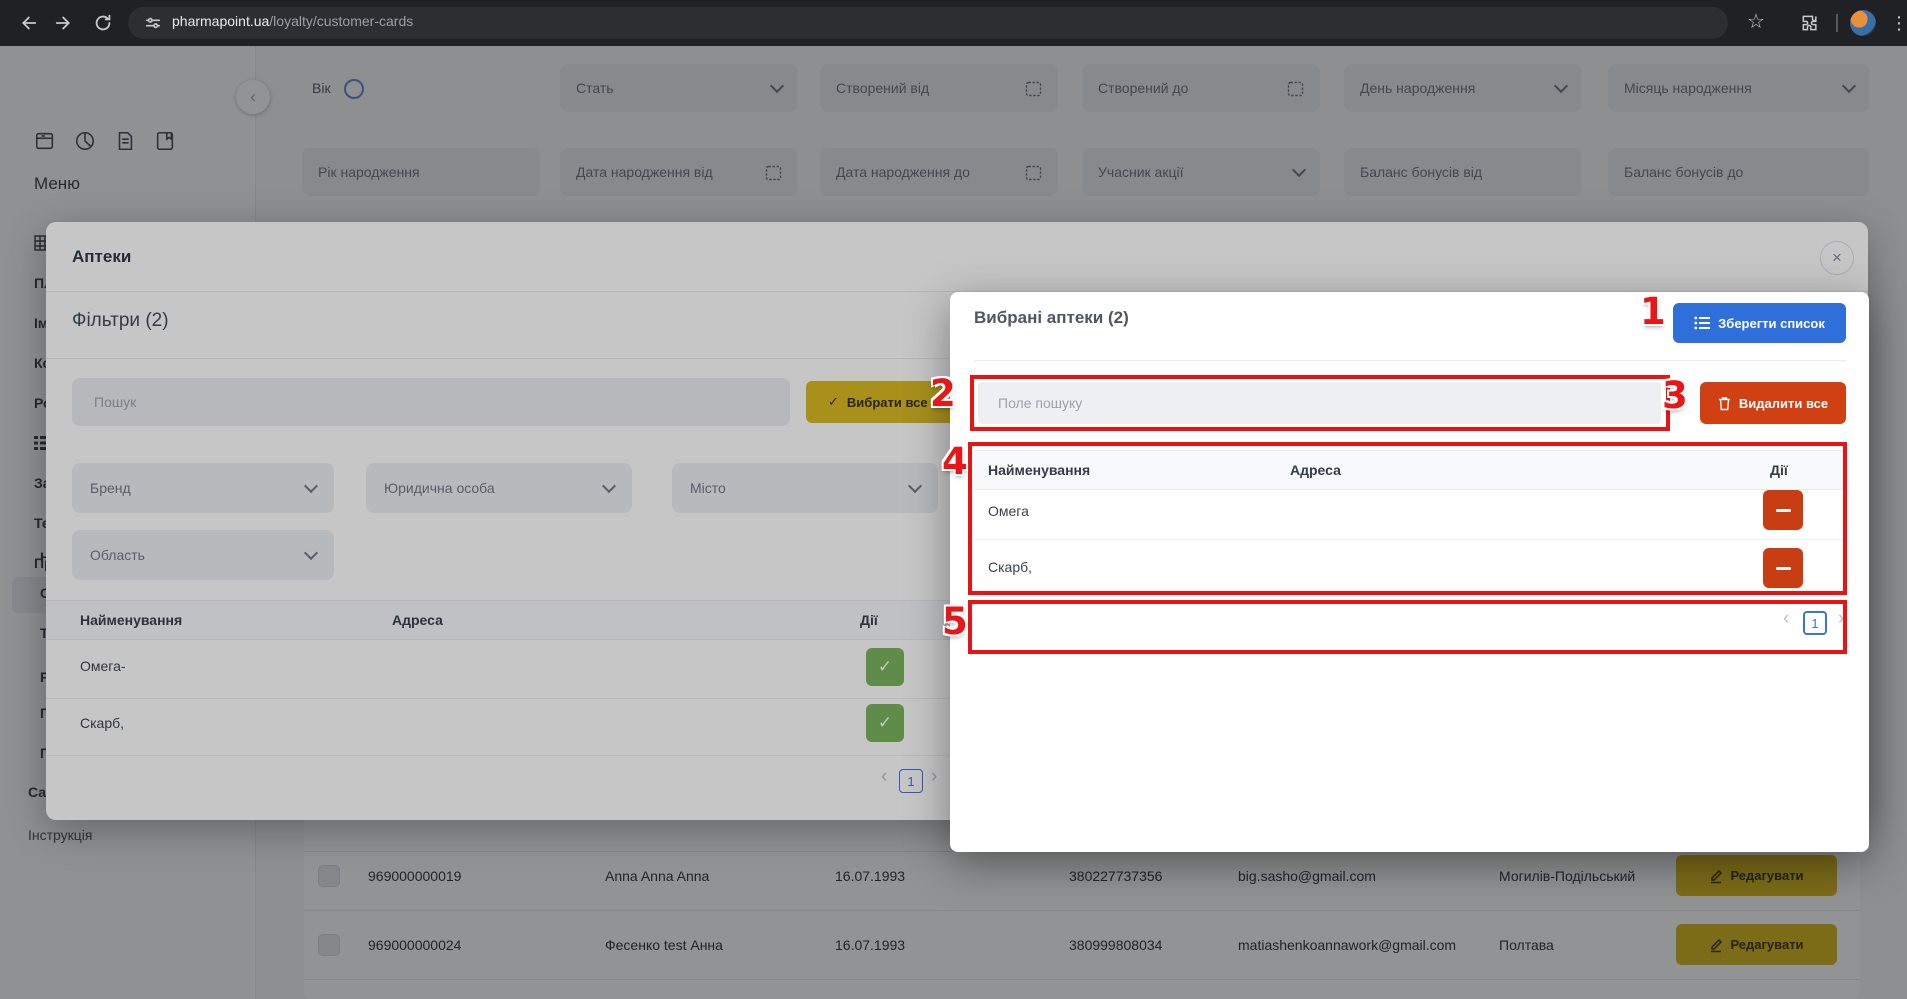 This screenshot has height=999, width=1907. What do you see at coordinates (45, 593) in the screenshot?
I see `sidebar-subitem-1: С` at bounding box center [45, 593].